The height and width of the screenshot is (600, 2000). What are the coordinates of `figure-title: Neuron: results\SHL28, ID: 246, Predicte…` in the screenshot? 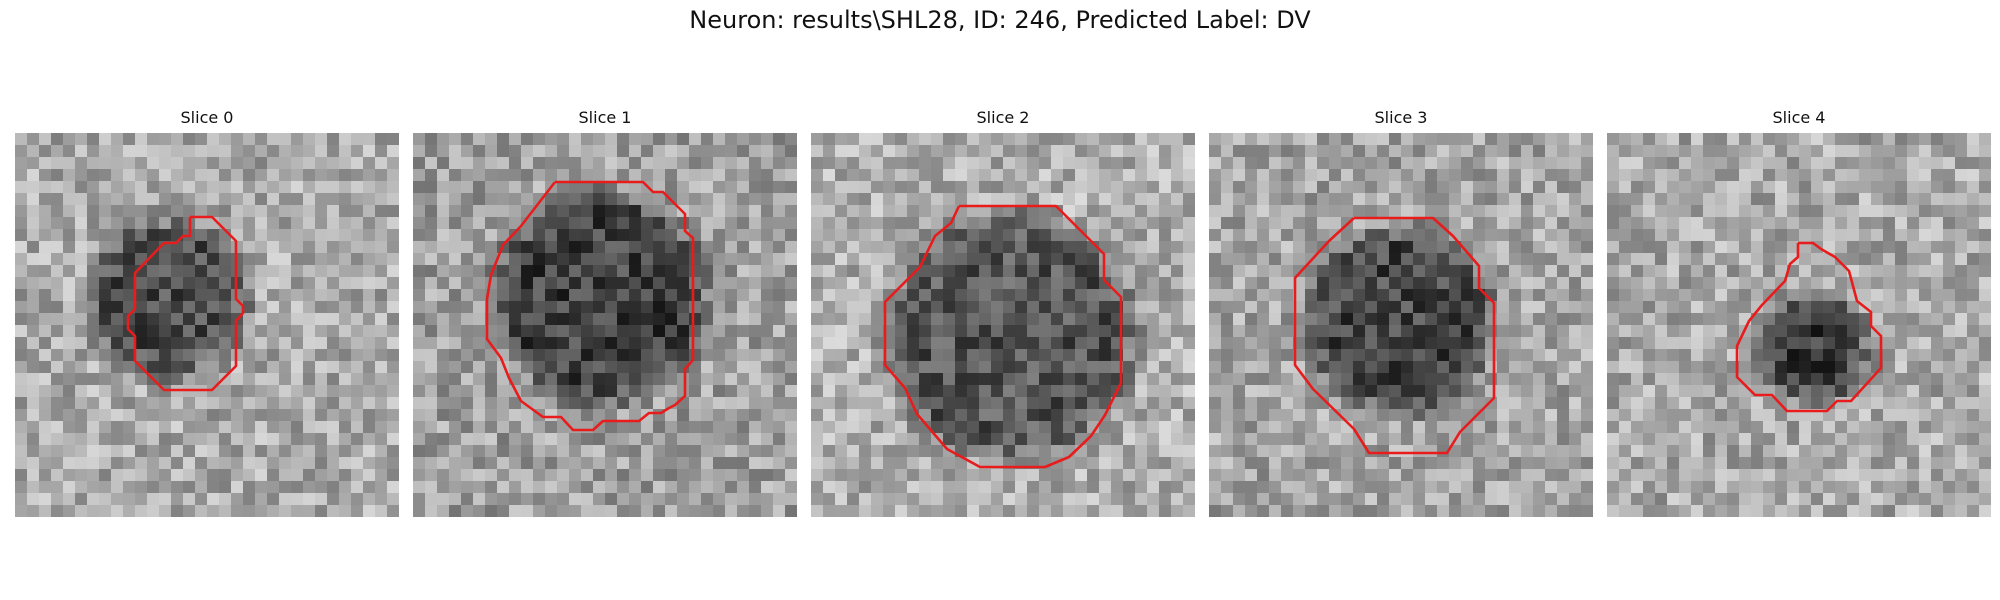 It's located at (1000, 20).